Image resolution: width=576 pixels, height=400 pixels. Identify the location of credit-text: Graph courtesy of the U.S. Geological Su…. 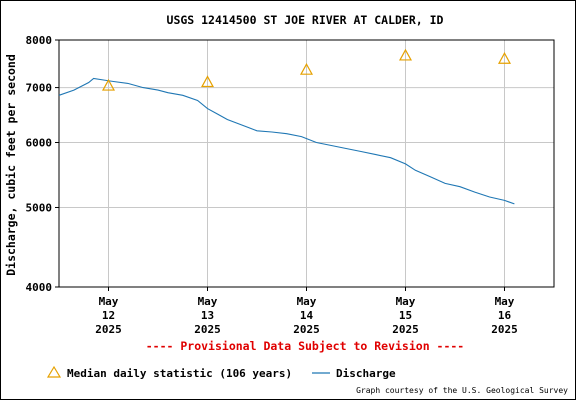
(462, 390).